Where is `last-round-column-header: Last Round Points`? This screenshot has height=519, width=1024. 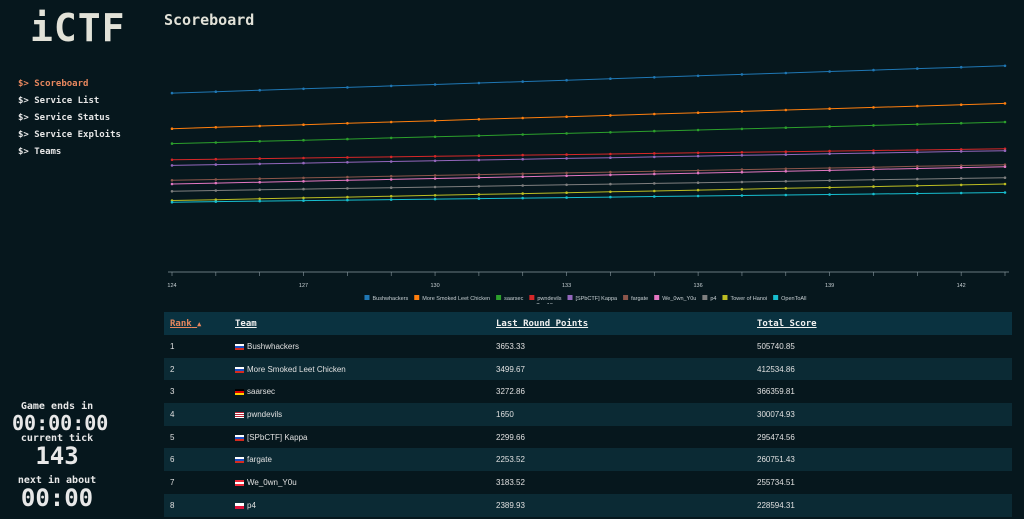 last-round-column-header: Last Round Points is located at coordinates (542, 323).